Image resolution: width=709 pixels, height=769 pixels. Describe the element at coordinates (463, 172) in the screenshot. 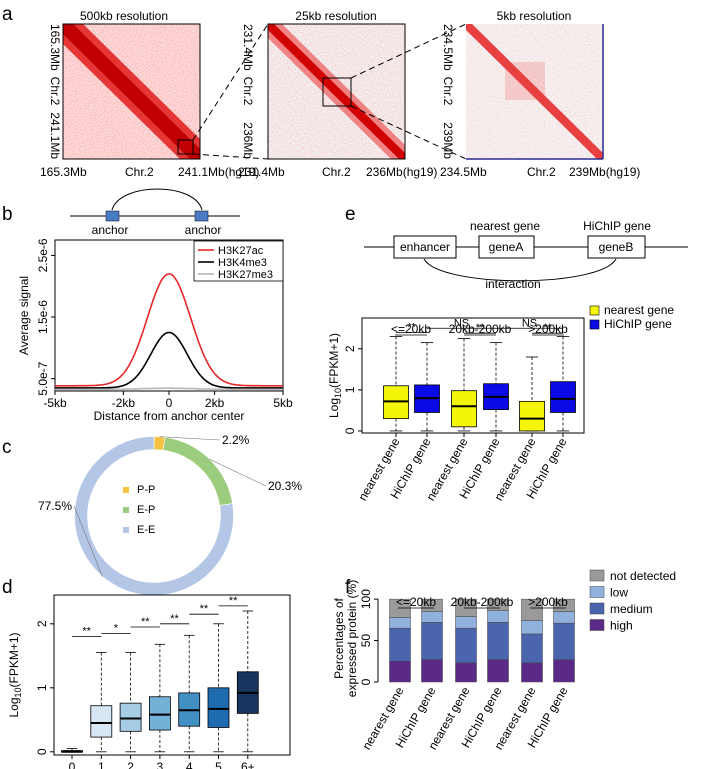

I see `x-label-left: 234.5Mb` at that location.